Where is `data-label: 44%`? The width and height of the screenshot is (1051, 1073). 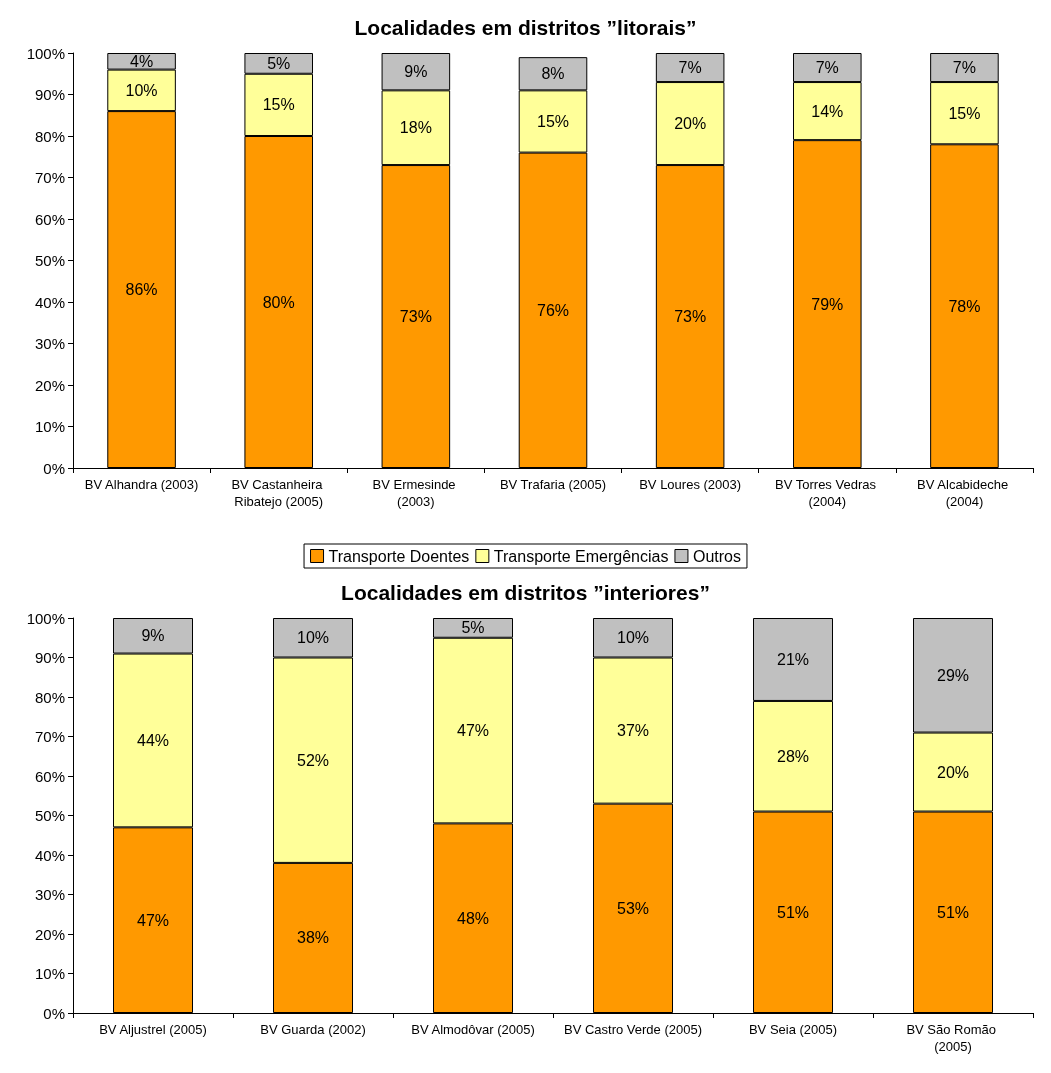 data-label: 44% is located at coordinates (153, 740).